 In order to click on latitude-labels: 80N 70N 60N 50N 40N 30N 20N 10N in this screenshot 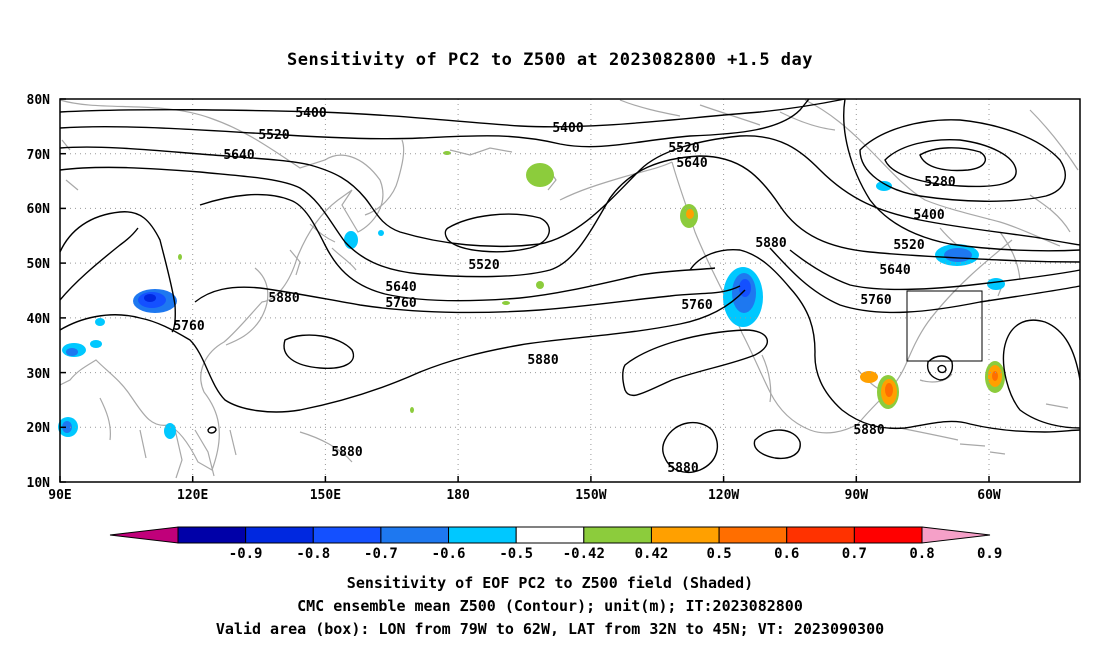, I will do `click(39, 292)`.